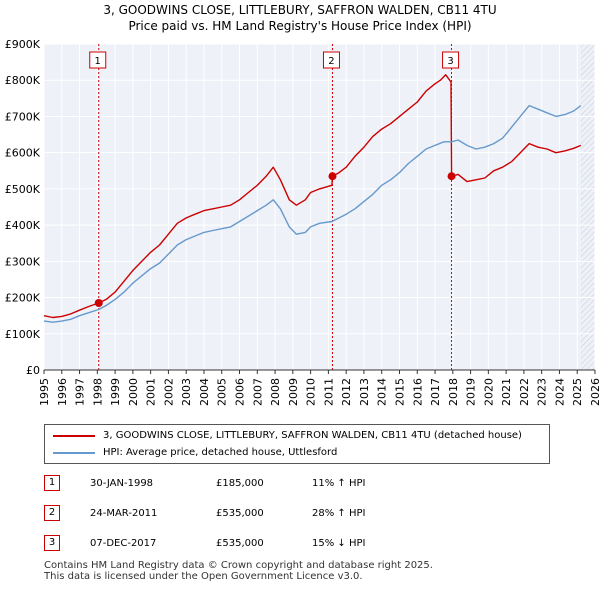 This screenshot has height=590, width=600. Describe the element at coordinates (133, 392) in the screenshot. I see `x-tick-label: 2000` at that location.